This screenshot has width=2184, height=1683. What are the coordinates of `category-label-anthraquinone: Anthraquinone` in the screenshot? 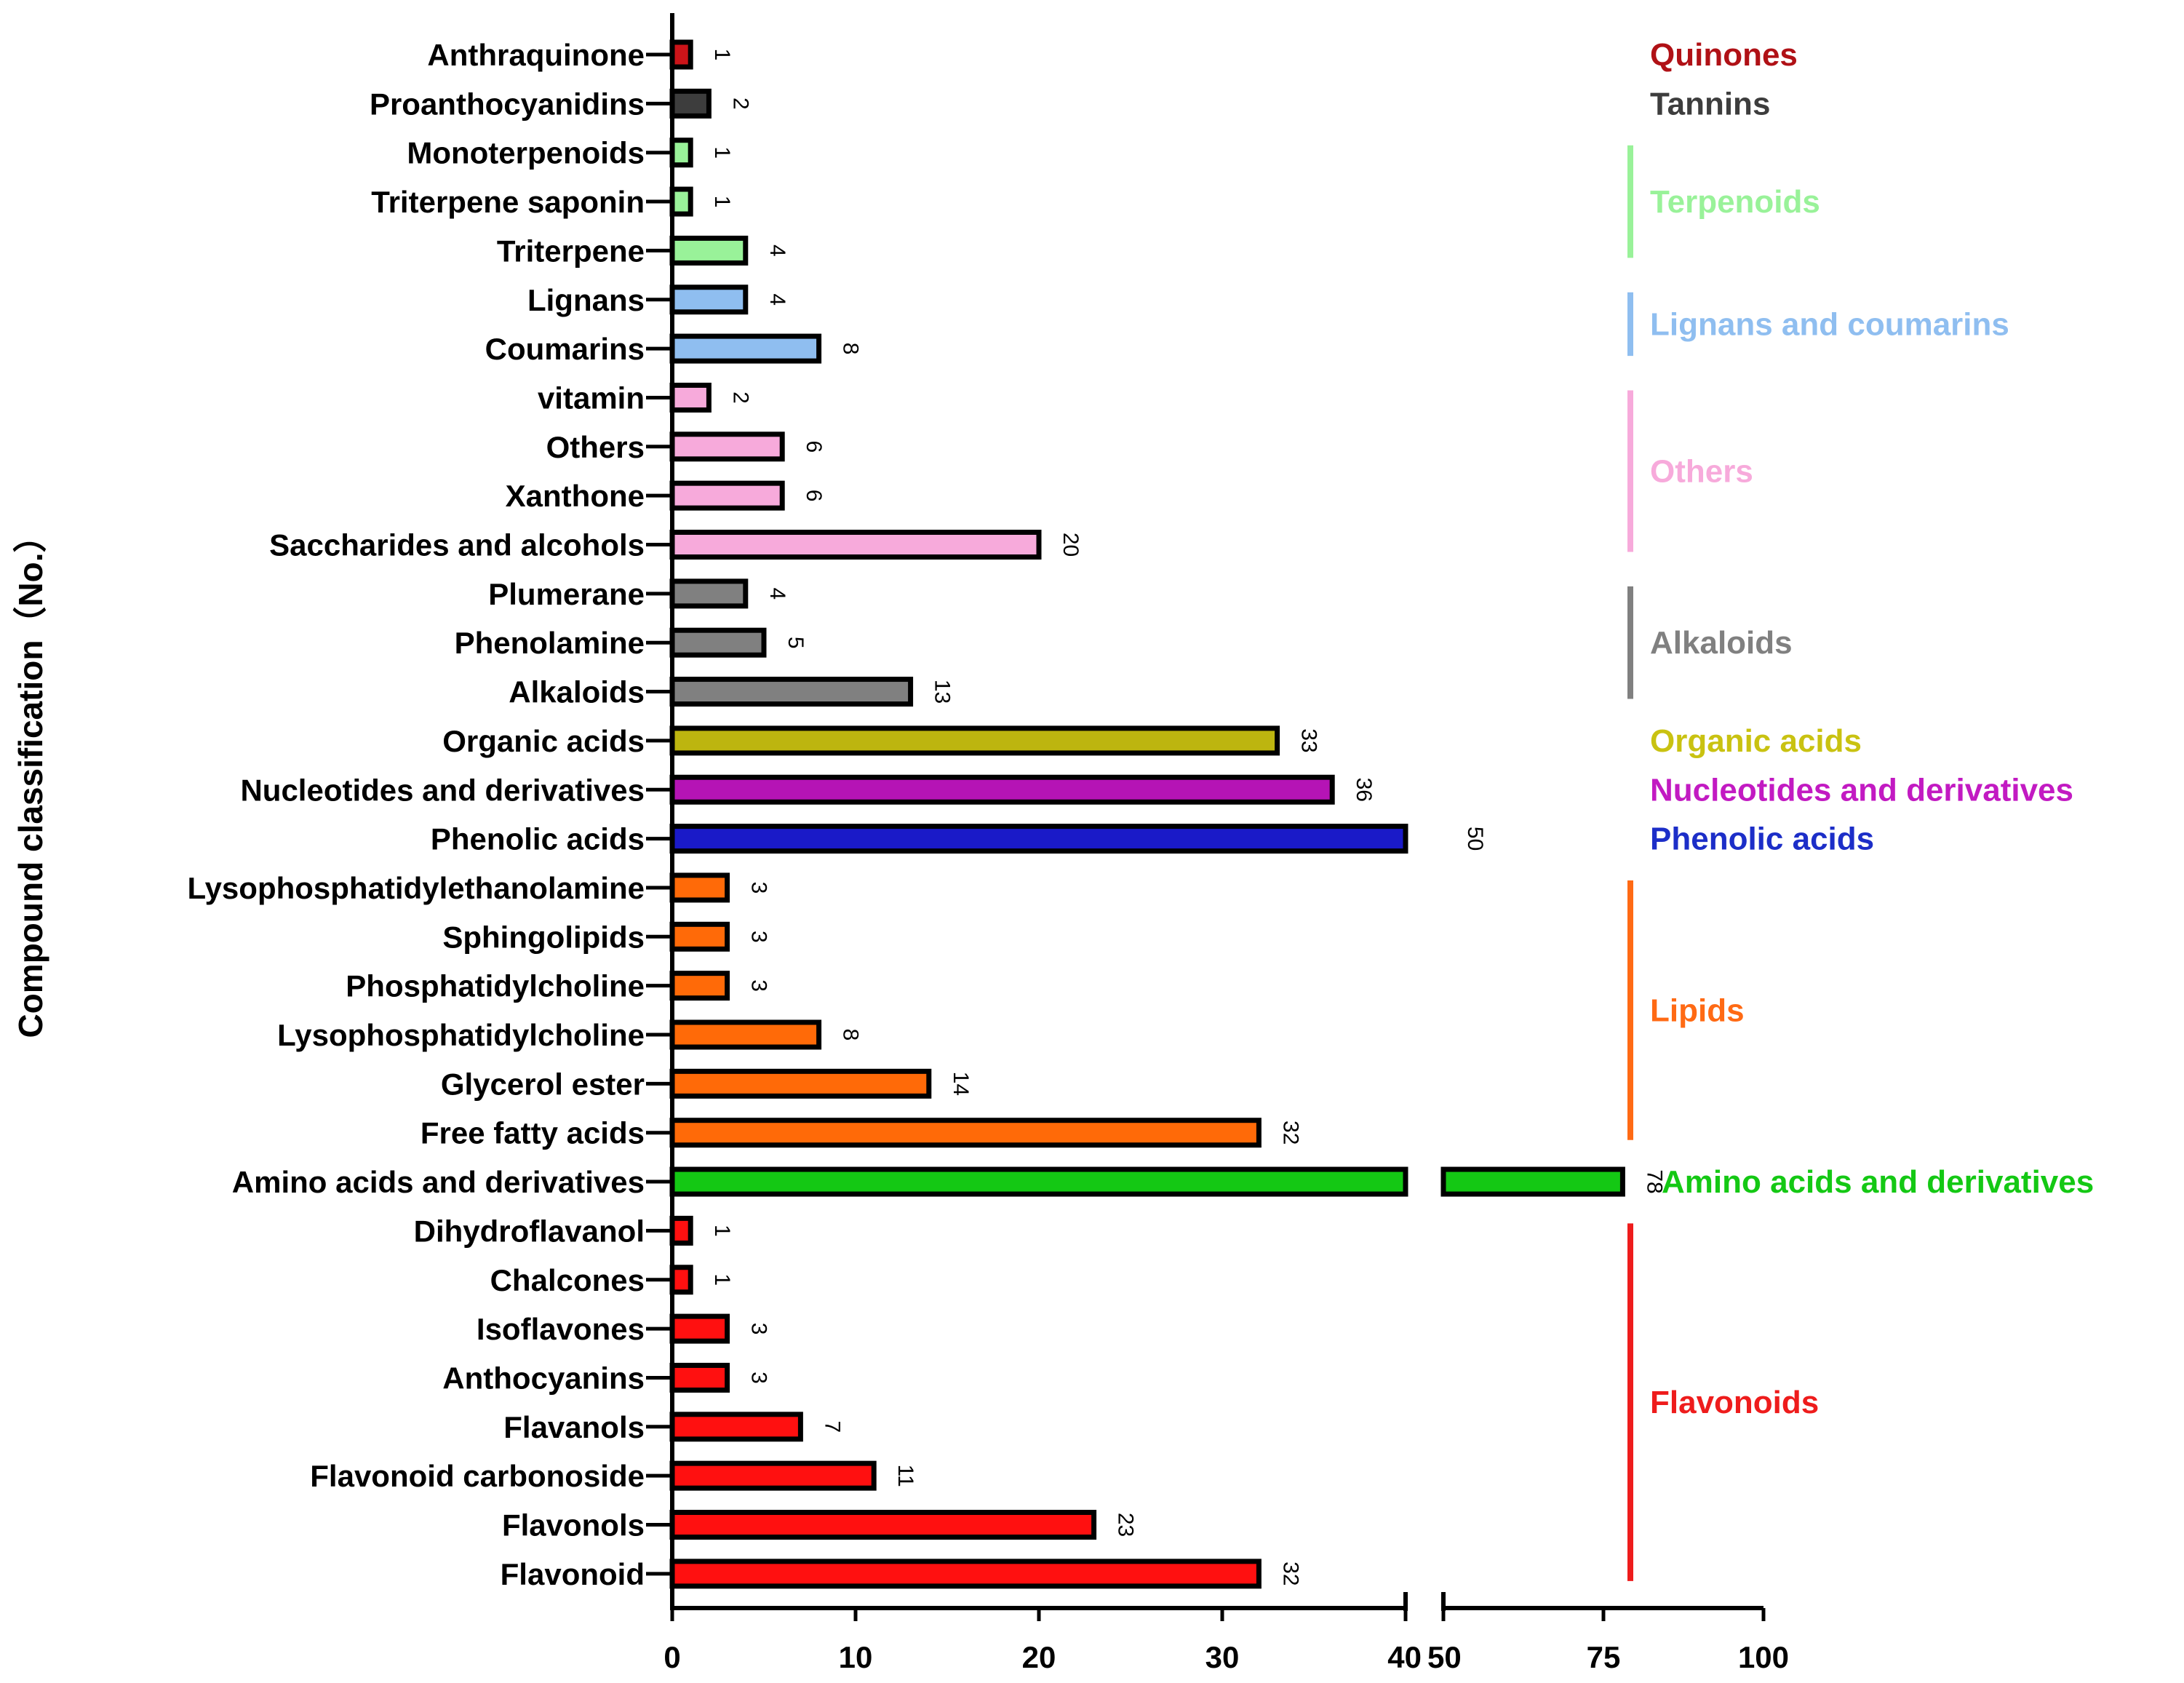 It's located at (536, 55).